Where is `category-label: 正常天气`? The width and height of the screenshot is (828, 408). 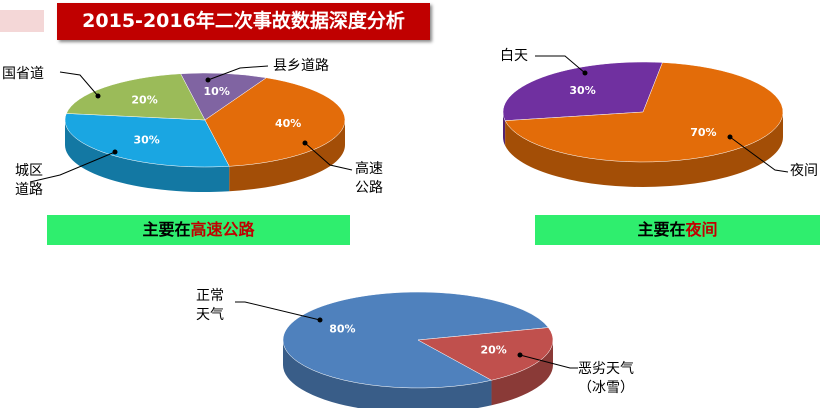
category-label: 正常天气 is located at coordinates (210, 305).